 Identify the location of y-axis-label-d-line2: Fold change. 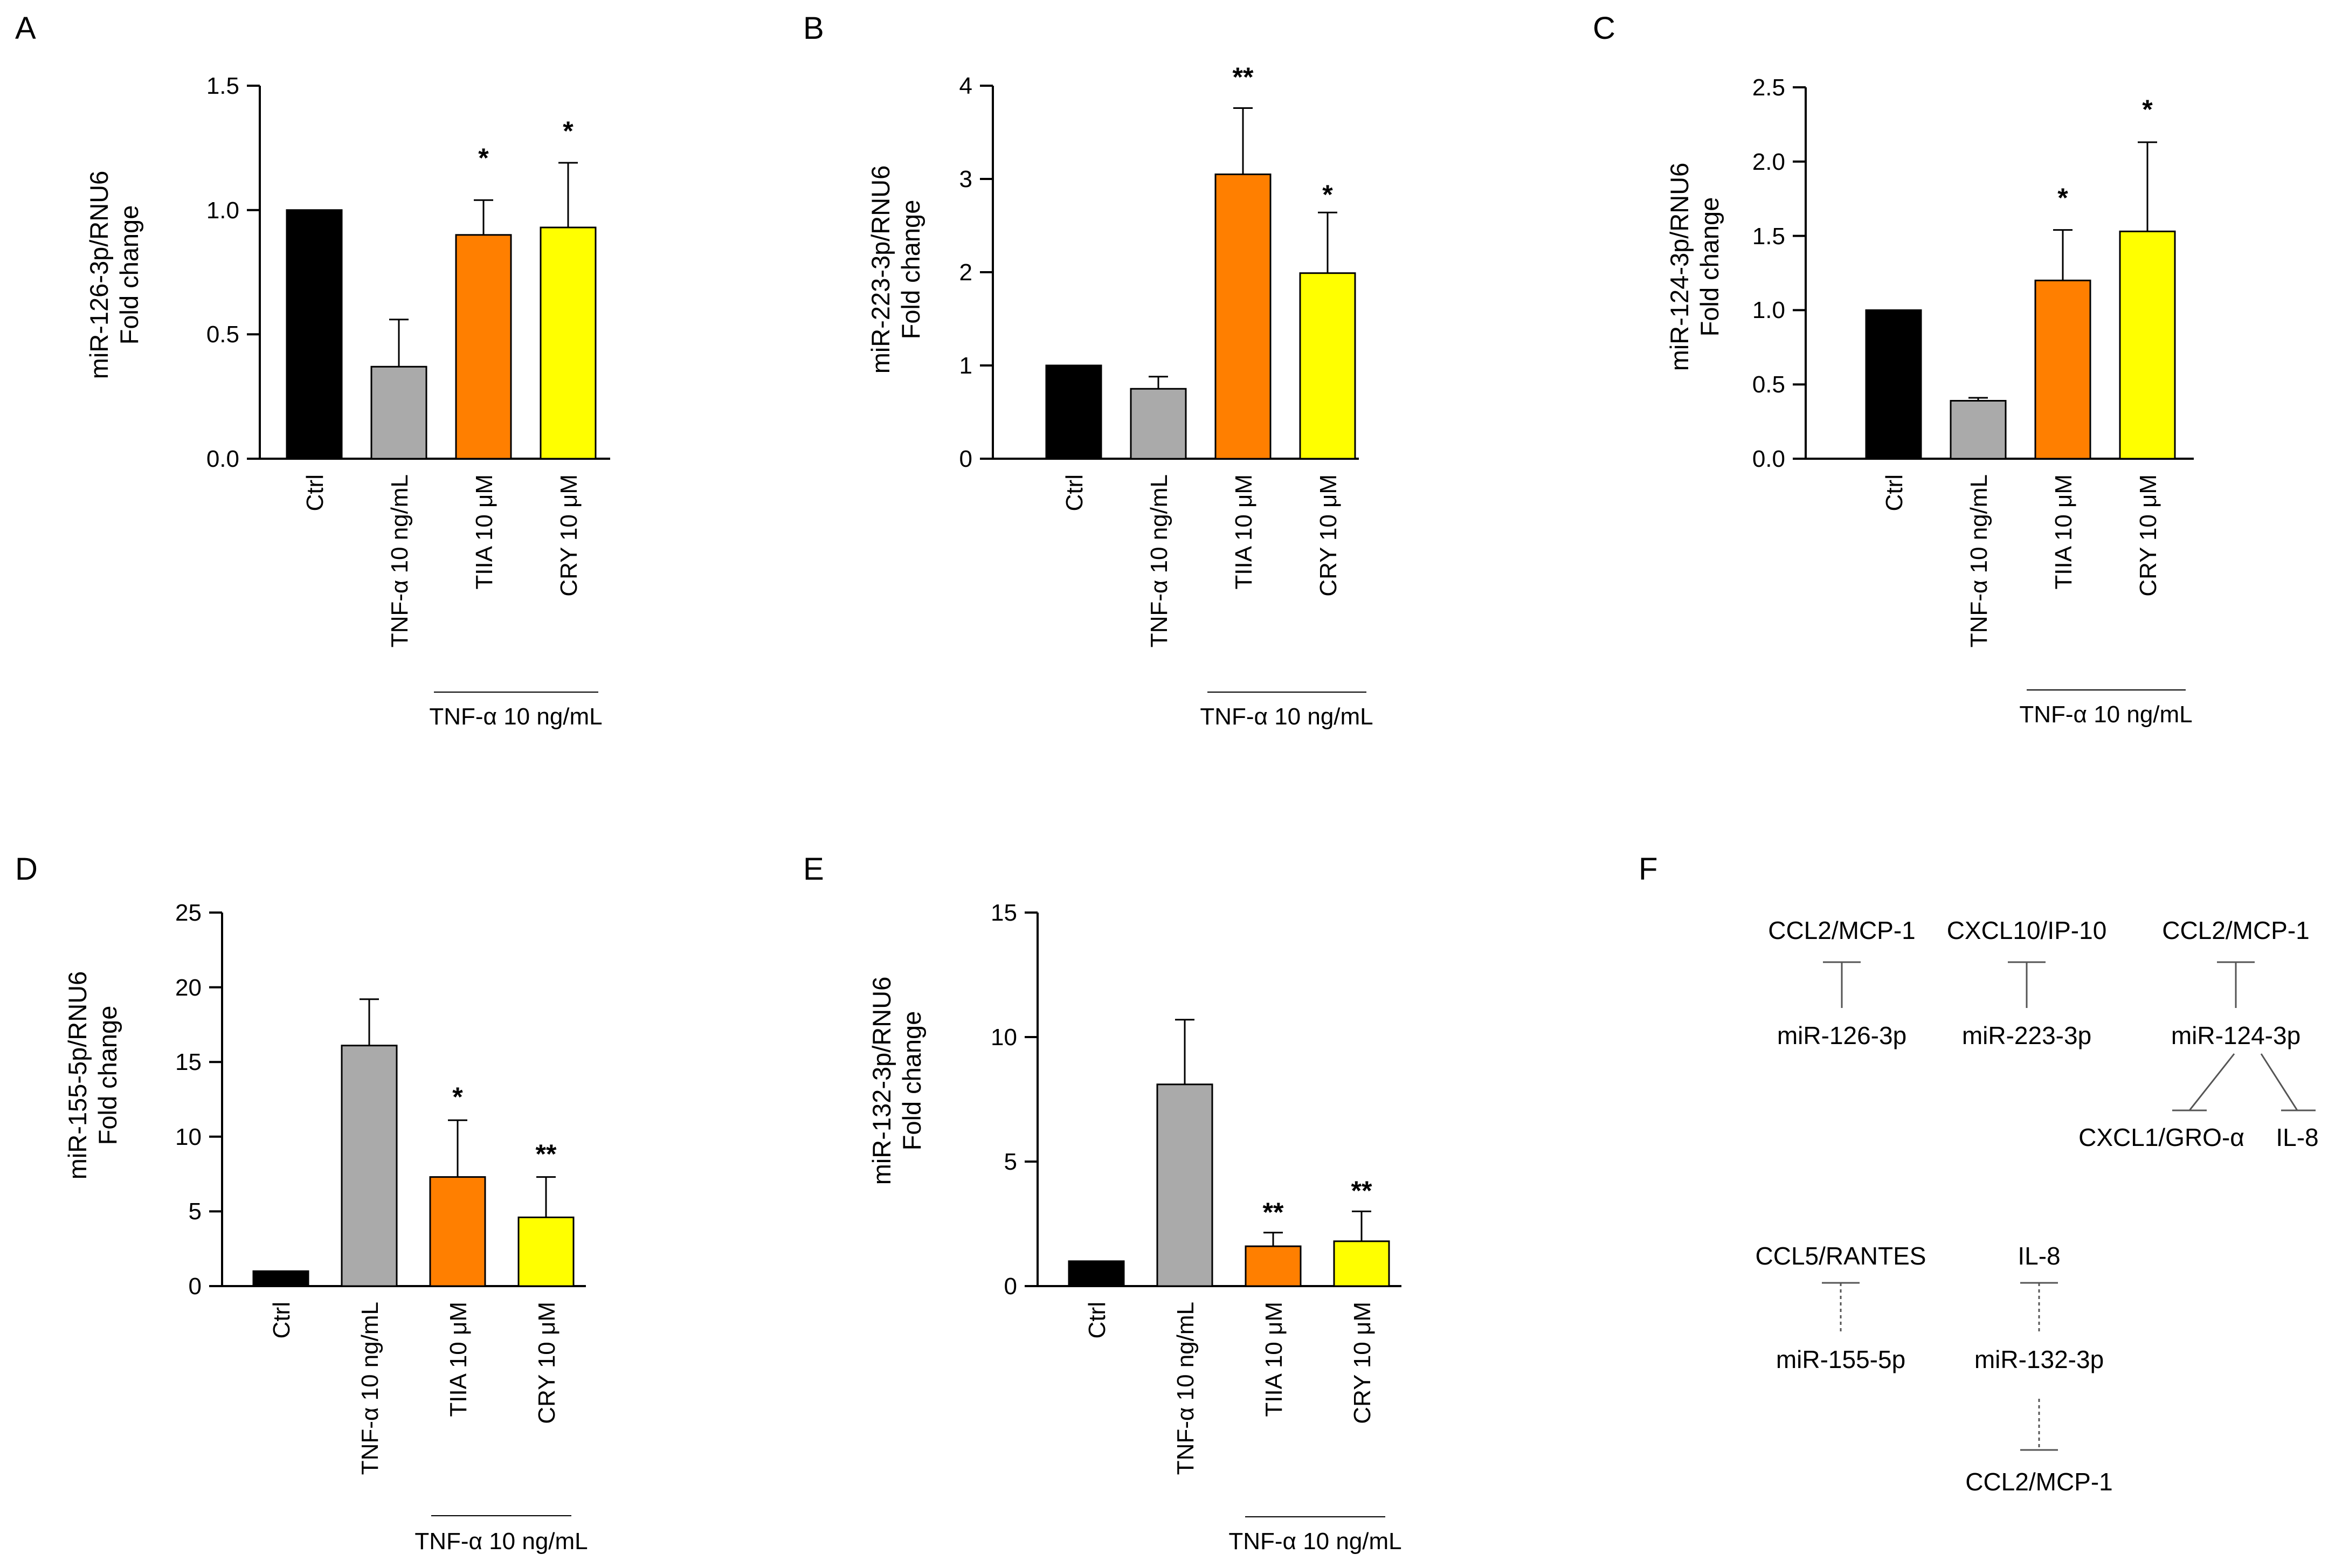
(107, 1075).